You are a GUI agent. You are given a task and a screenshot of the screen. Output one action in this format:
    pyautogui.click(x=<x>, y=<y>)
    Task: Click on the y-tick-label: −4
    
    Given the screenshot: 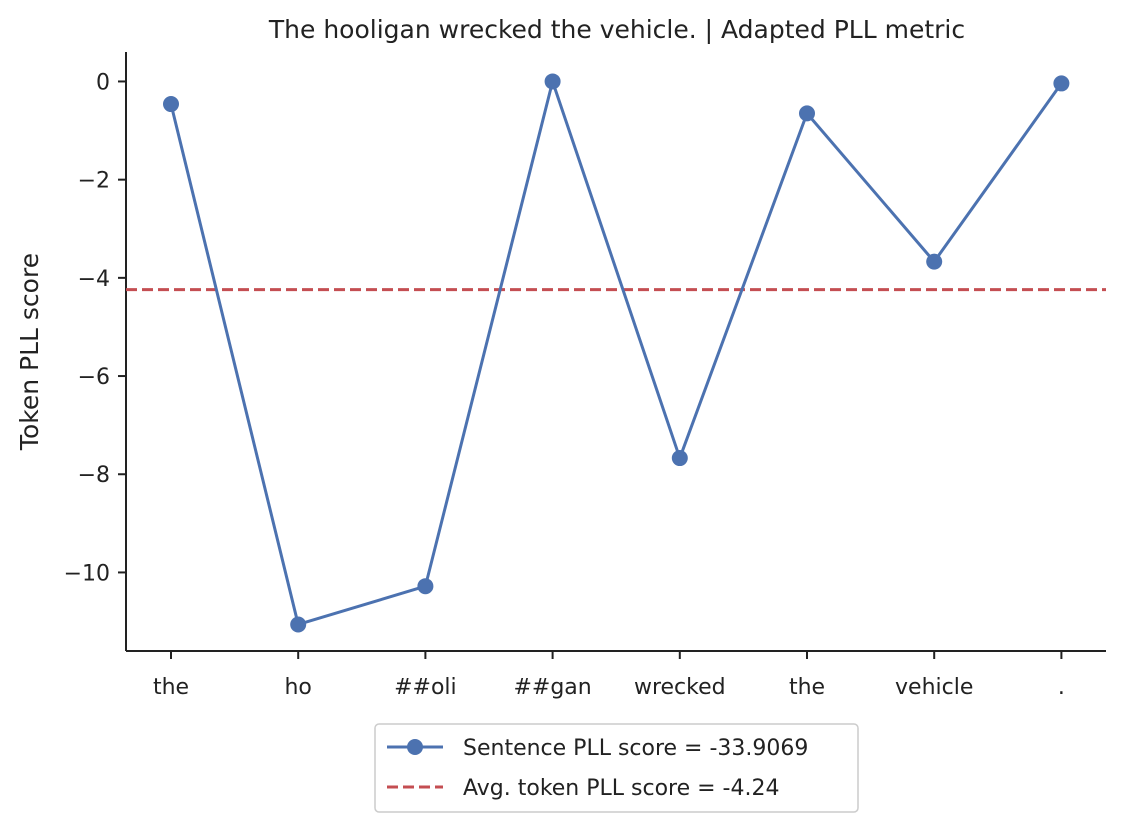 What is the action you would take?
    pyautogui.click(x=94, y=279)
    